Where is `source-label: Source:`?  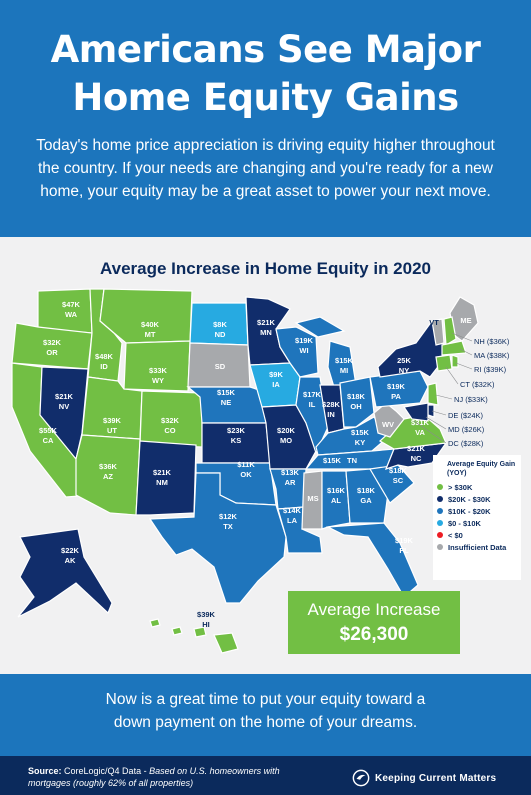
source-label: Source: is located at coordinates (45, 771).